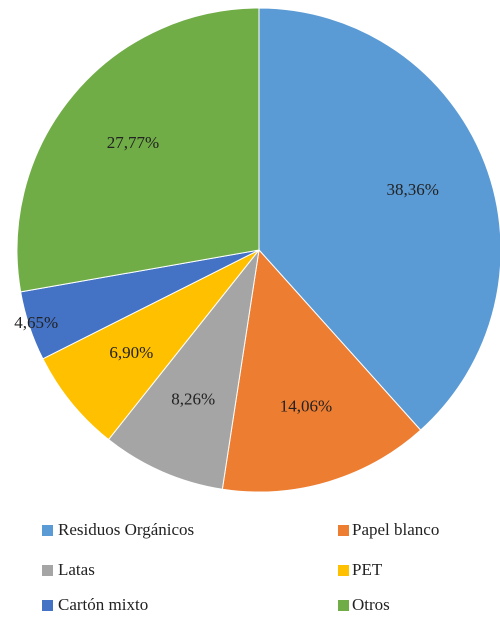 The height and width of the screenshot is (618, 500). Describe the element at coordinates (36, 322) in the screenshot. I see `data-label: 4,65%` at that location.